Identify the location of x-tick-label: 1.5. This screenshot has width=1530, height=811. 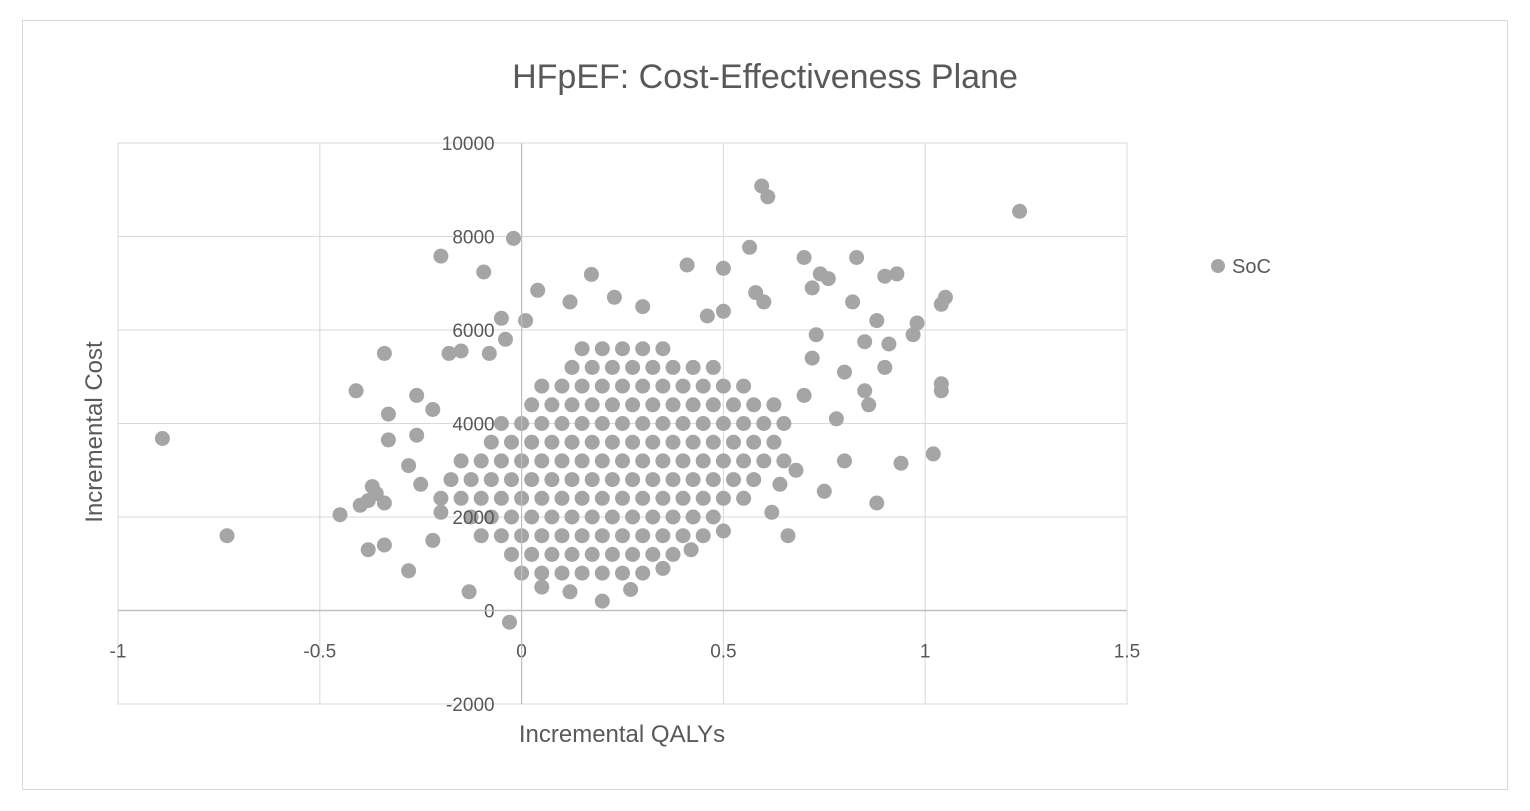
(1127, 652).